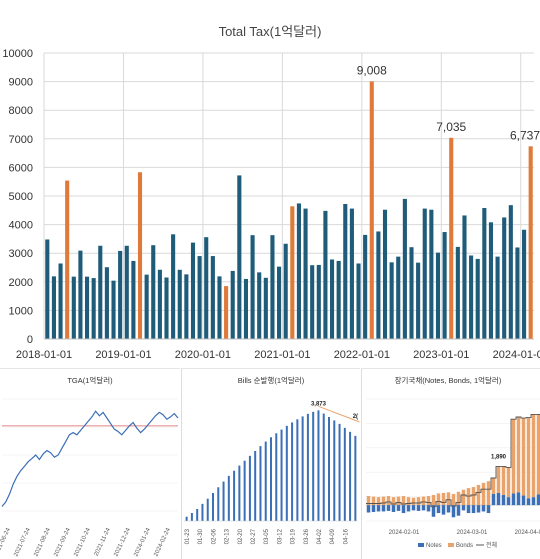  Describe the element at coordinates (17, 54) in the screenshot. I see `y-tick-label: 10000` at that location.